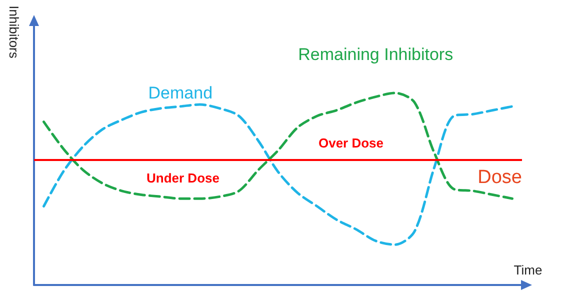 The height and width of the screenshot is (296, 567). Describe the element at coordinates (14, 32) in the screenshot. I see `y-axis-title: Inhibitors` at that location.